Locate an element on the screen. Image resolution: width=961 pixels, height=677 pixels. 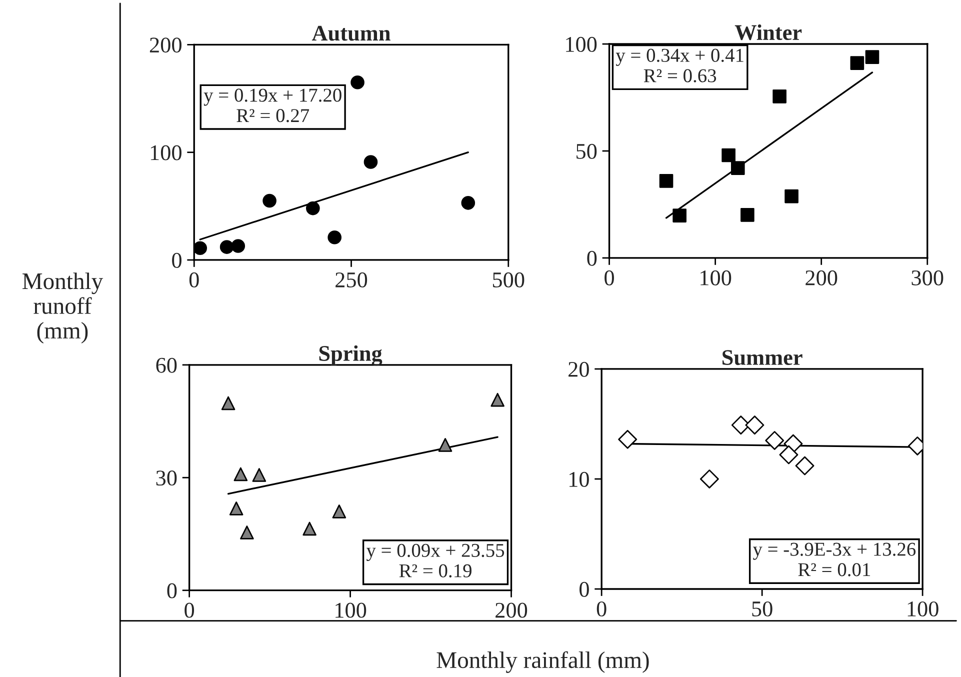
annotation: y = -3.9E-3x + 13.26 R² = 0.01 is located at coordinates (834, 559).